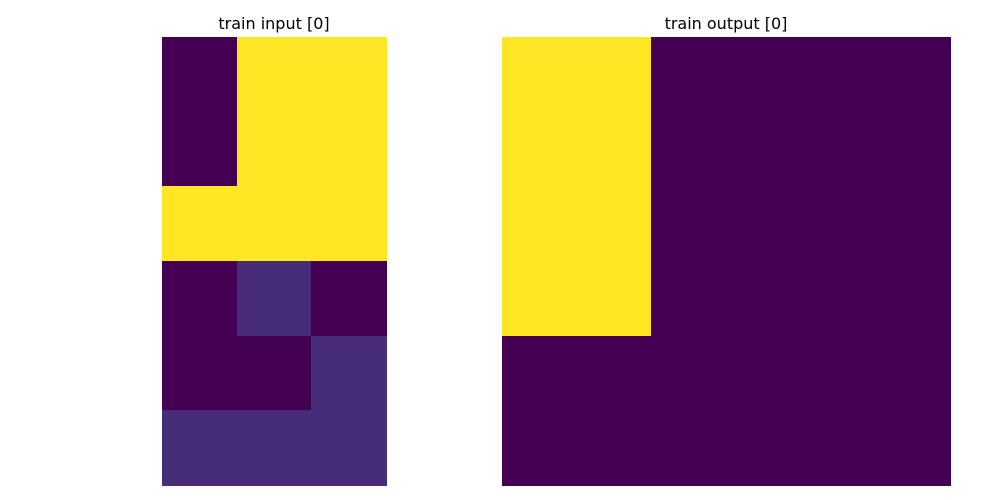 The height and width of the screenshot is (500, 1000). I want to click on train-output-title: train output [0], so click(726, 23).